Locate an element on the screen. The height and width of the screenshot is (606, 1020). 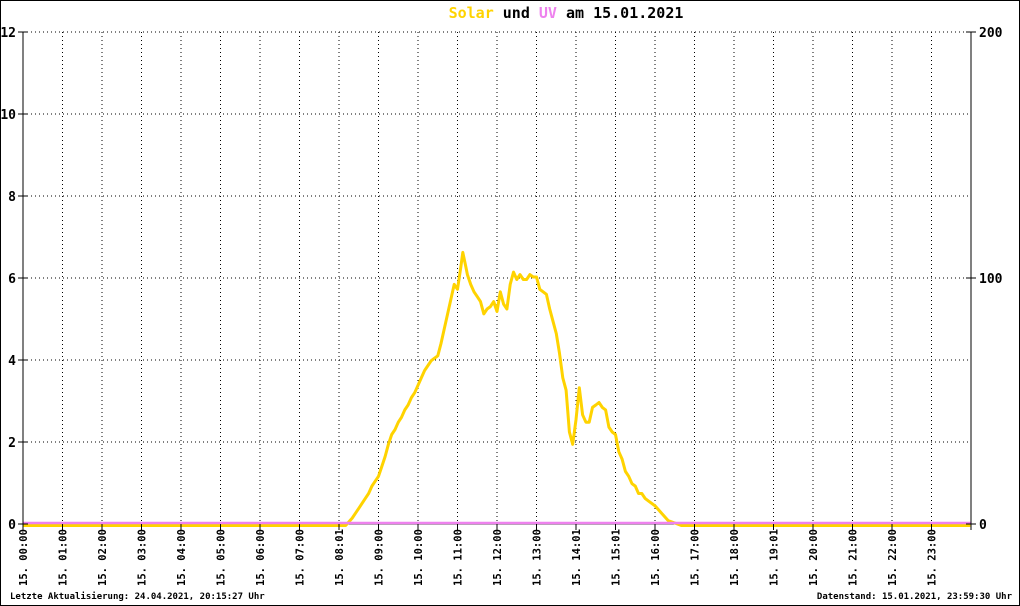
x-axis-tick-label: 15. 08:01 is located at coordinates (340, 557).